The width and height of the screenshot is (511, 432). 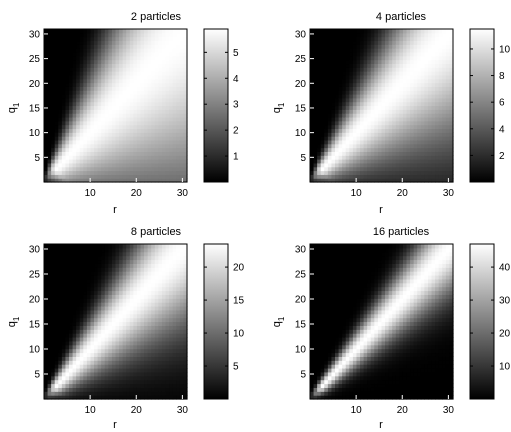 What do you see at coordinates (13, 321) in the screenshot?
I see `y-axis-label: q1` at bounding box center [13, 321].